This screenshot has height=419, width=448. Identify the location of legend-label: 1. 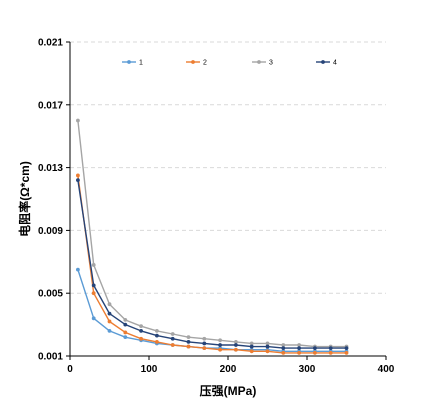
(141, 63).